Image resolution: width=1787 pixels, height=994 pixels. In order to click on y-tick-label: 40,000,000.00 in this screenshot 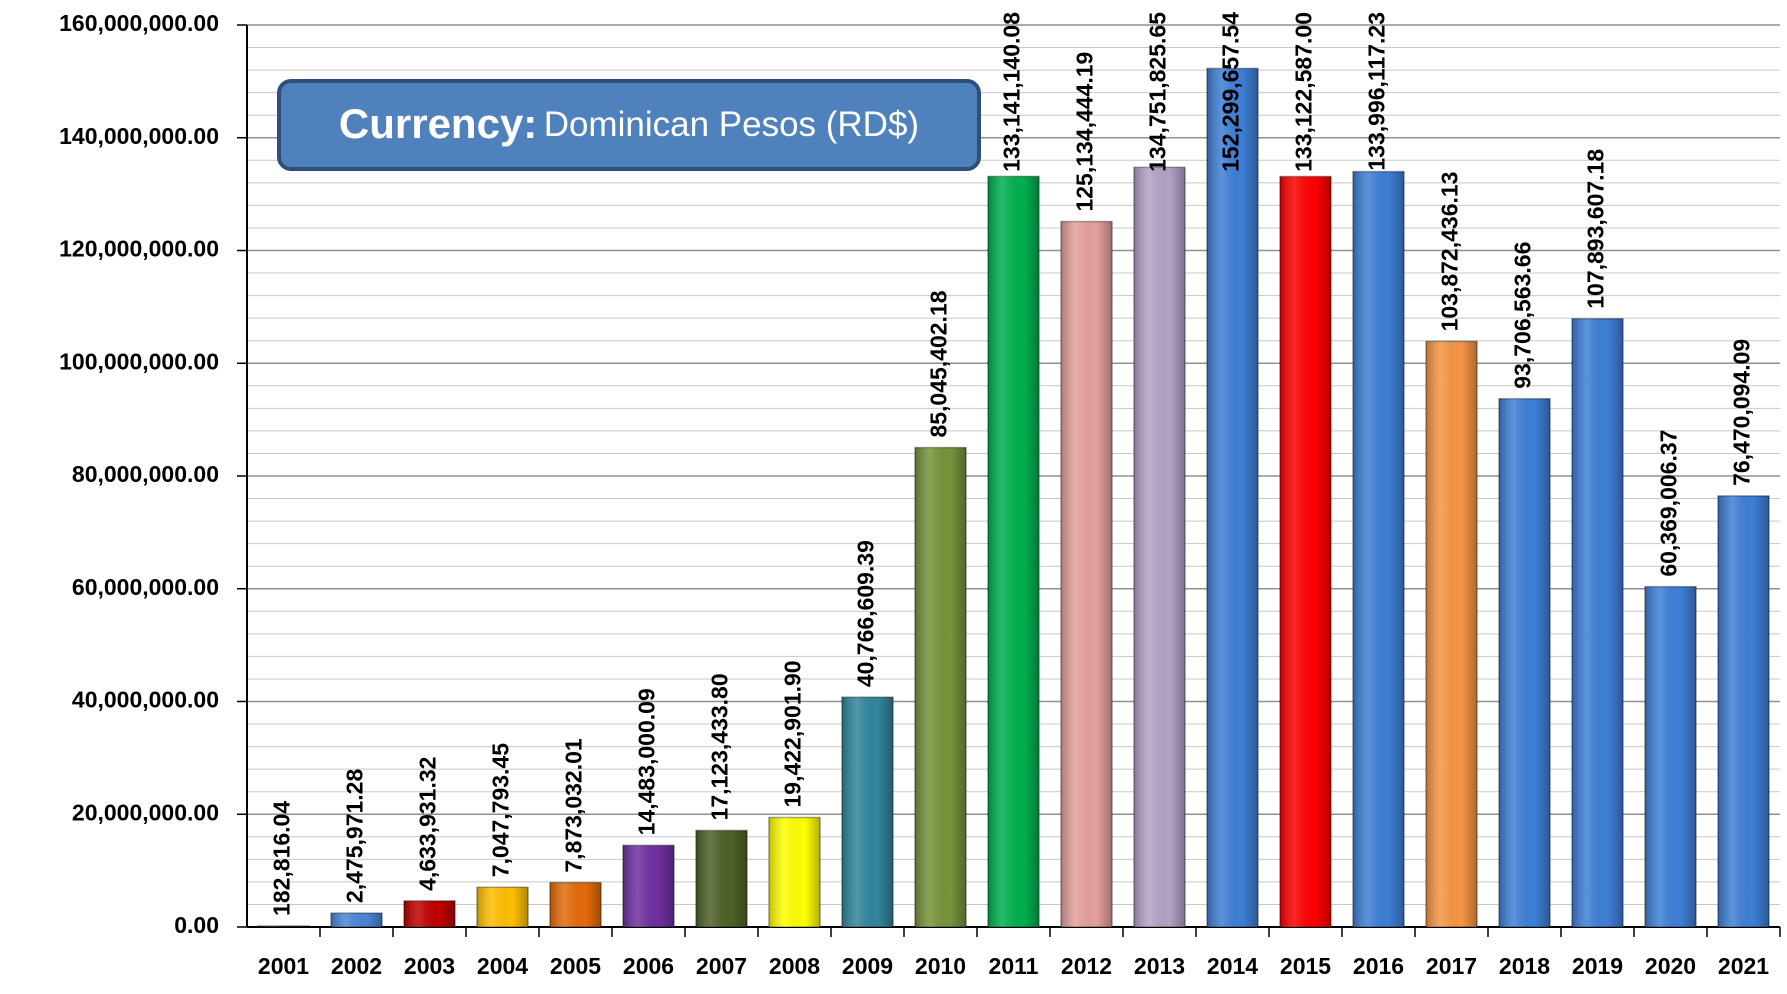, I will do `click(145, 700)`.